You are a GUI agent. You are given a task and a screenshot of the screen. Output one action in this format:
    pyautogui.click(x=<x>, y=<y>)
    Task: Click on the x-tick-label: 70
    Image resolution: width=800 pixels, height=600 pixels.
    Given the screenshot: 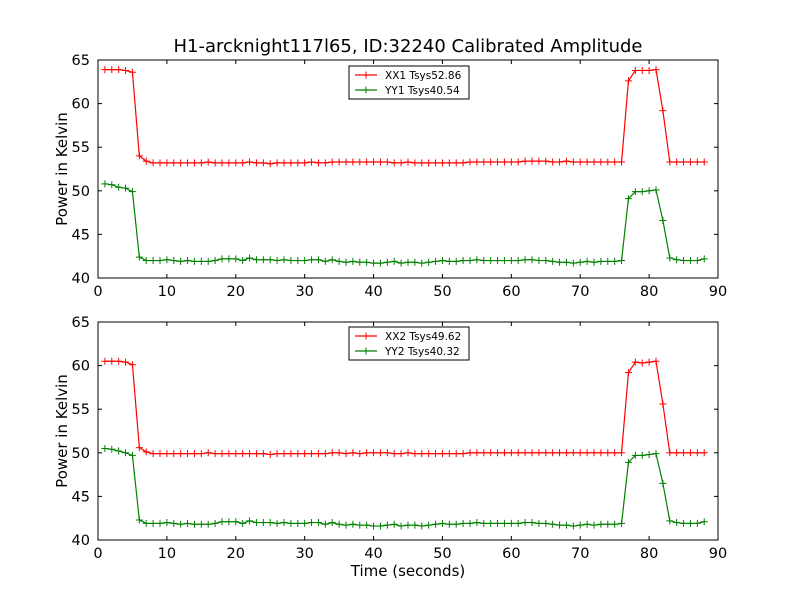 What is the action you would take?
    pyautogui.click(x=580, y=292)
    